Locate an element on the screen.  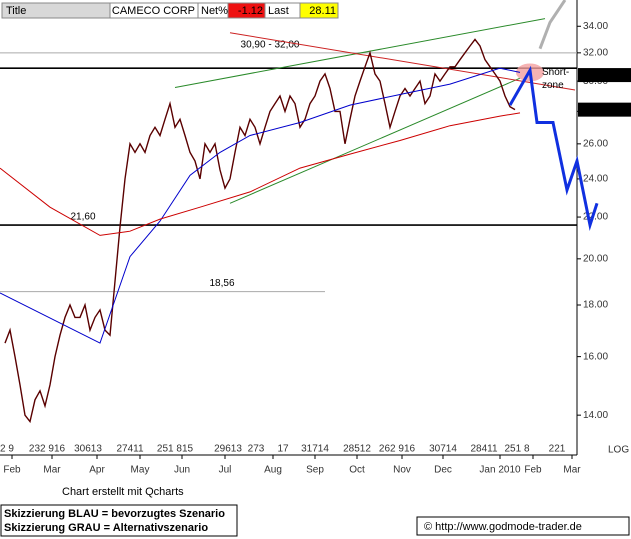
source: © http://www.godmode-trader.de is located at coordinates (503, 527).